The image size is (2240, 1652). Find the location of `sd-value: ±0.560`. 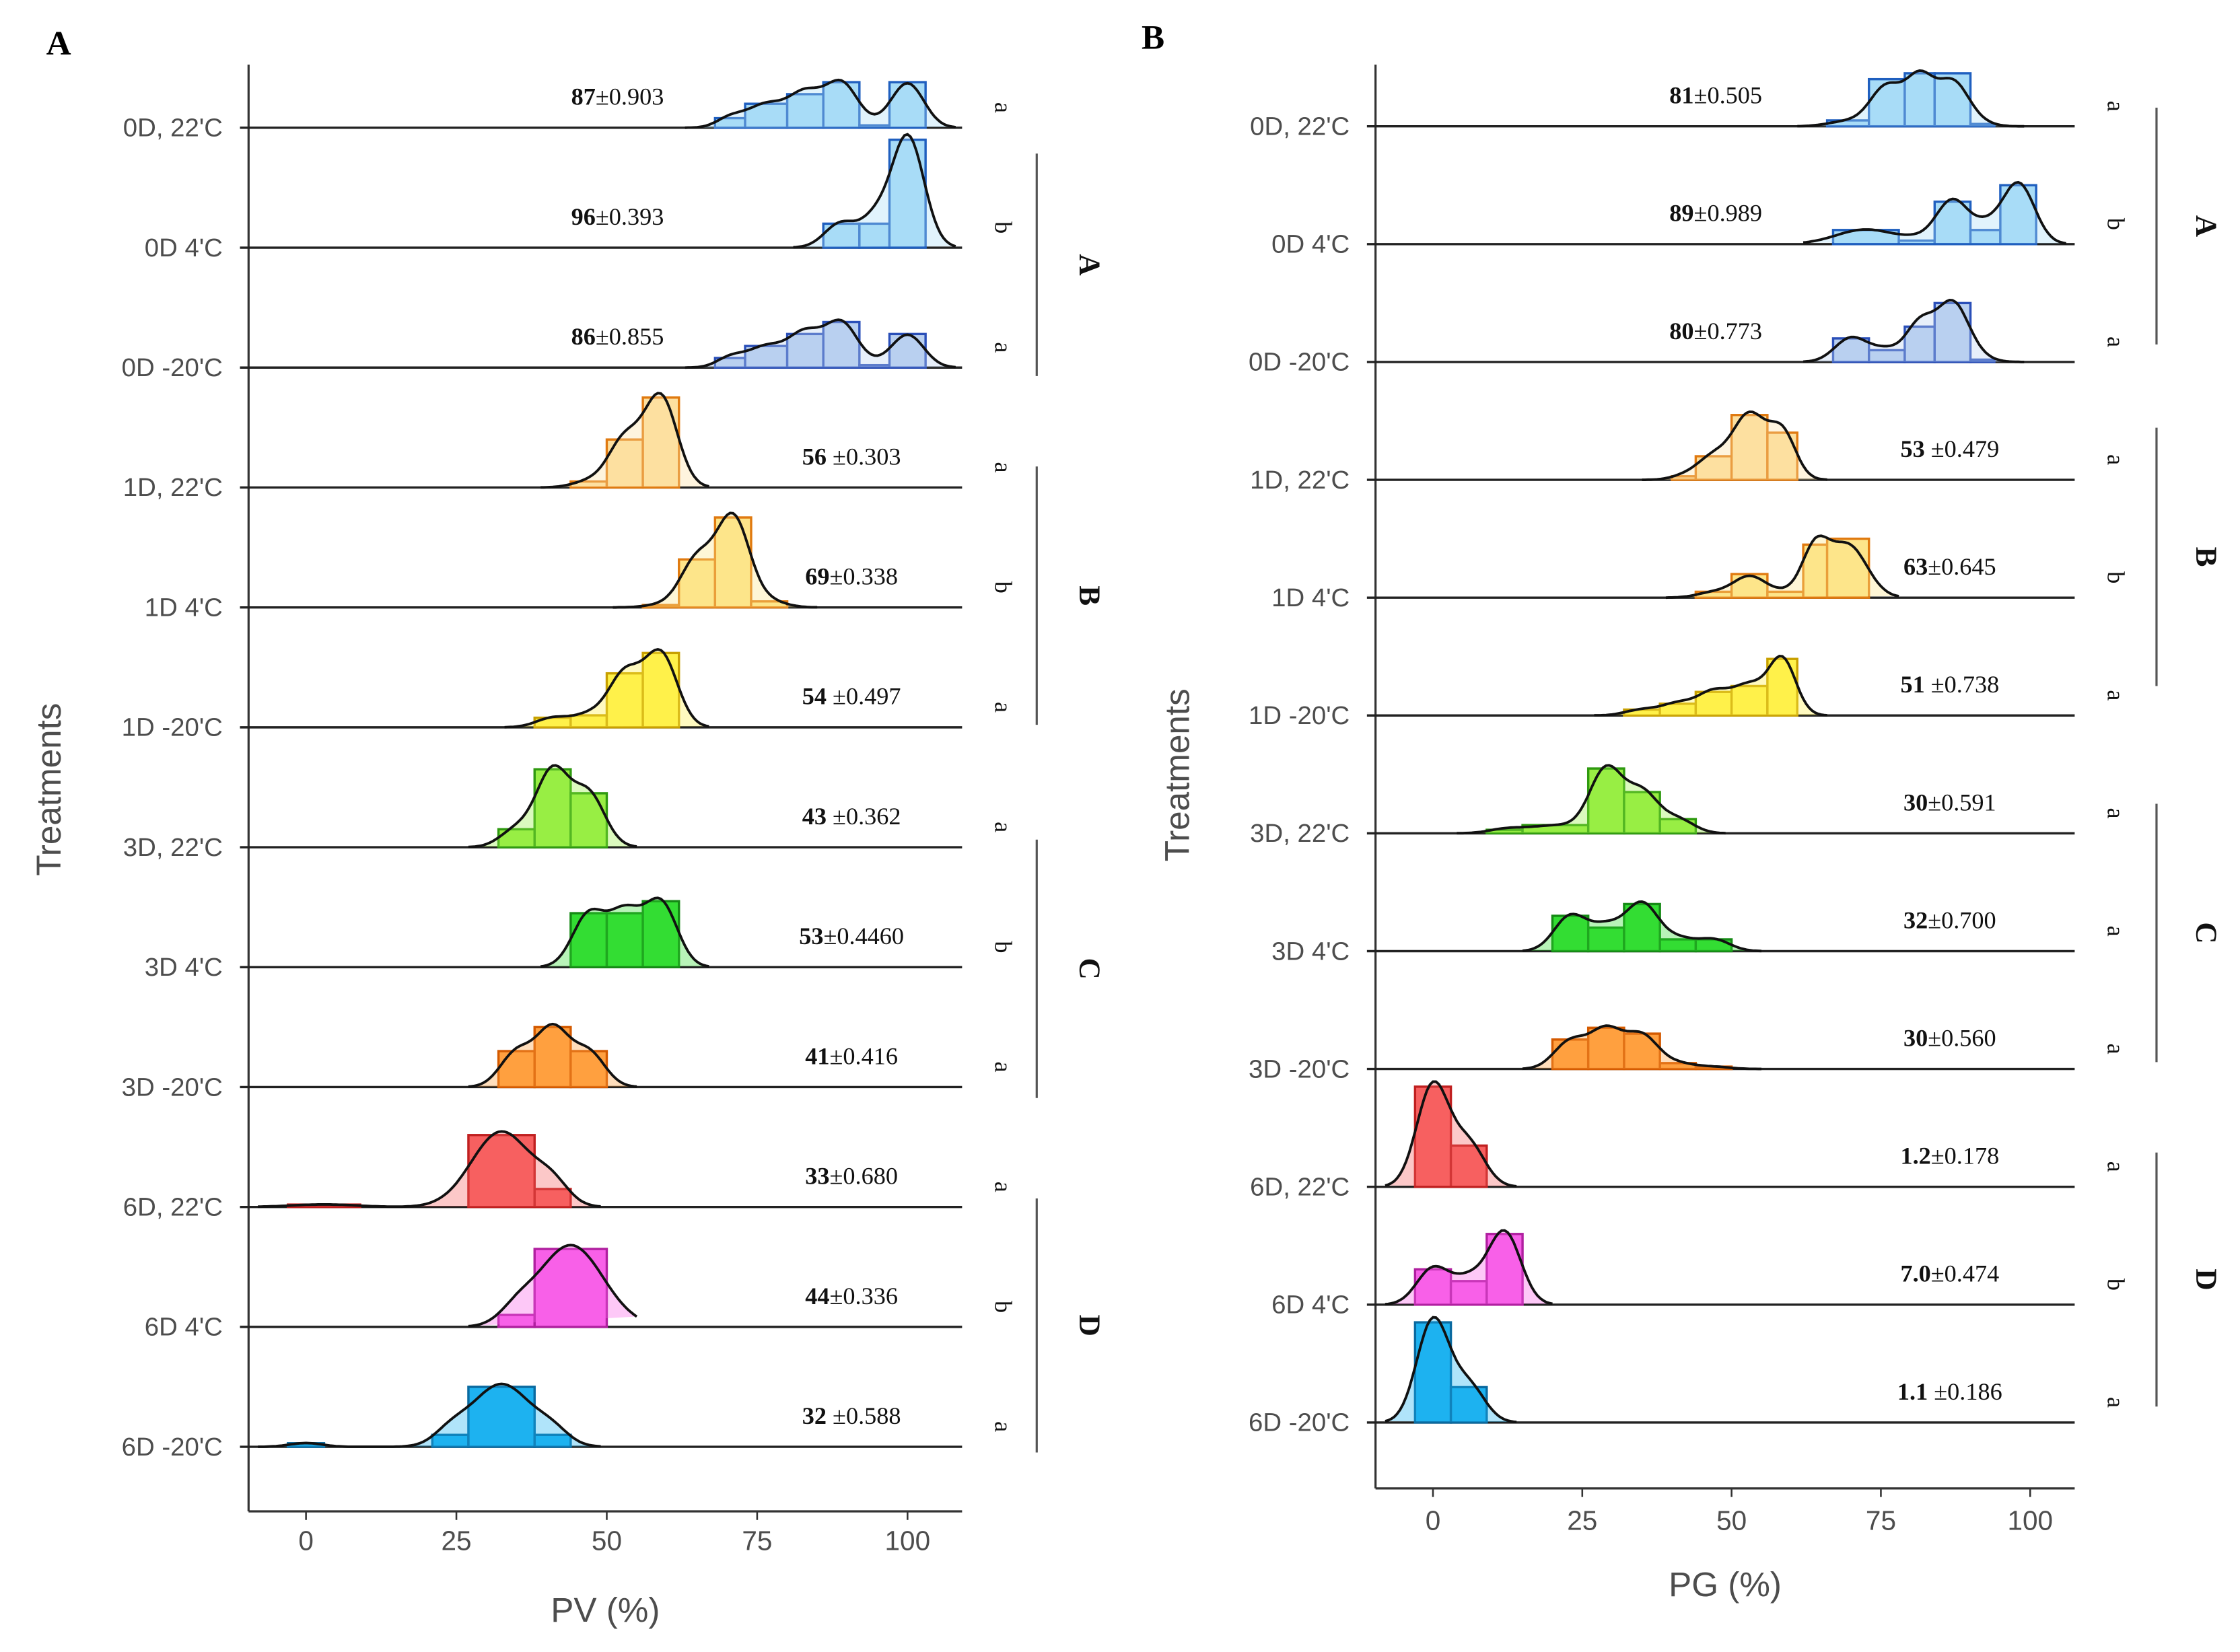

sd-value: ±0.560 is located at coordinates (1962, 1037).